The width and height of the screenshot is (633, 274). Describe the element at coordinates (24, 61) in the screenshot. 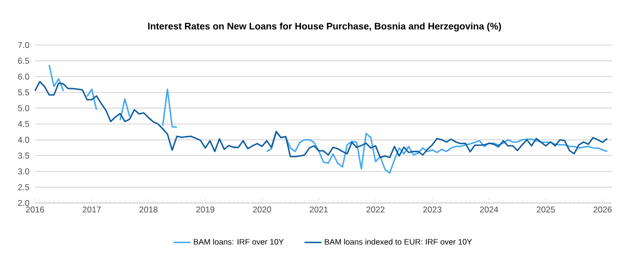

I see `y-tick-label: 6.5` at that location.